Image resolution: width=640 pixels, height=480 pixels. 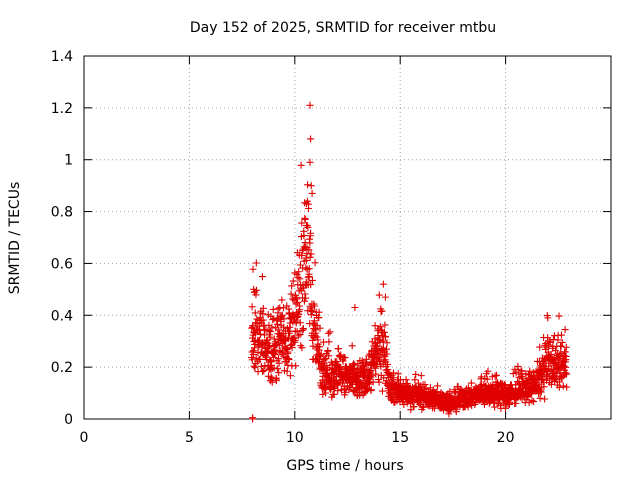 I want to click on x-tick-label: 0, so click(x=84, y=438).